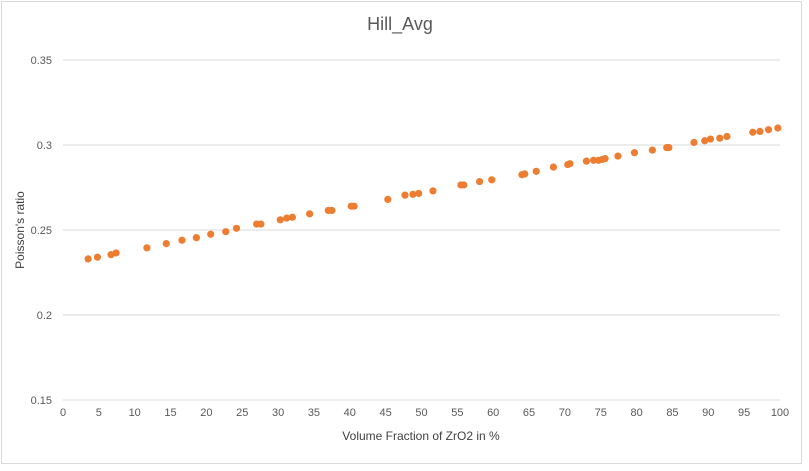  What do you see at coordinates (44, 146) in the screenshot?
I see `y-tick-label: 0.3` at bounding box center [44, 146].